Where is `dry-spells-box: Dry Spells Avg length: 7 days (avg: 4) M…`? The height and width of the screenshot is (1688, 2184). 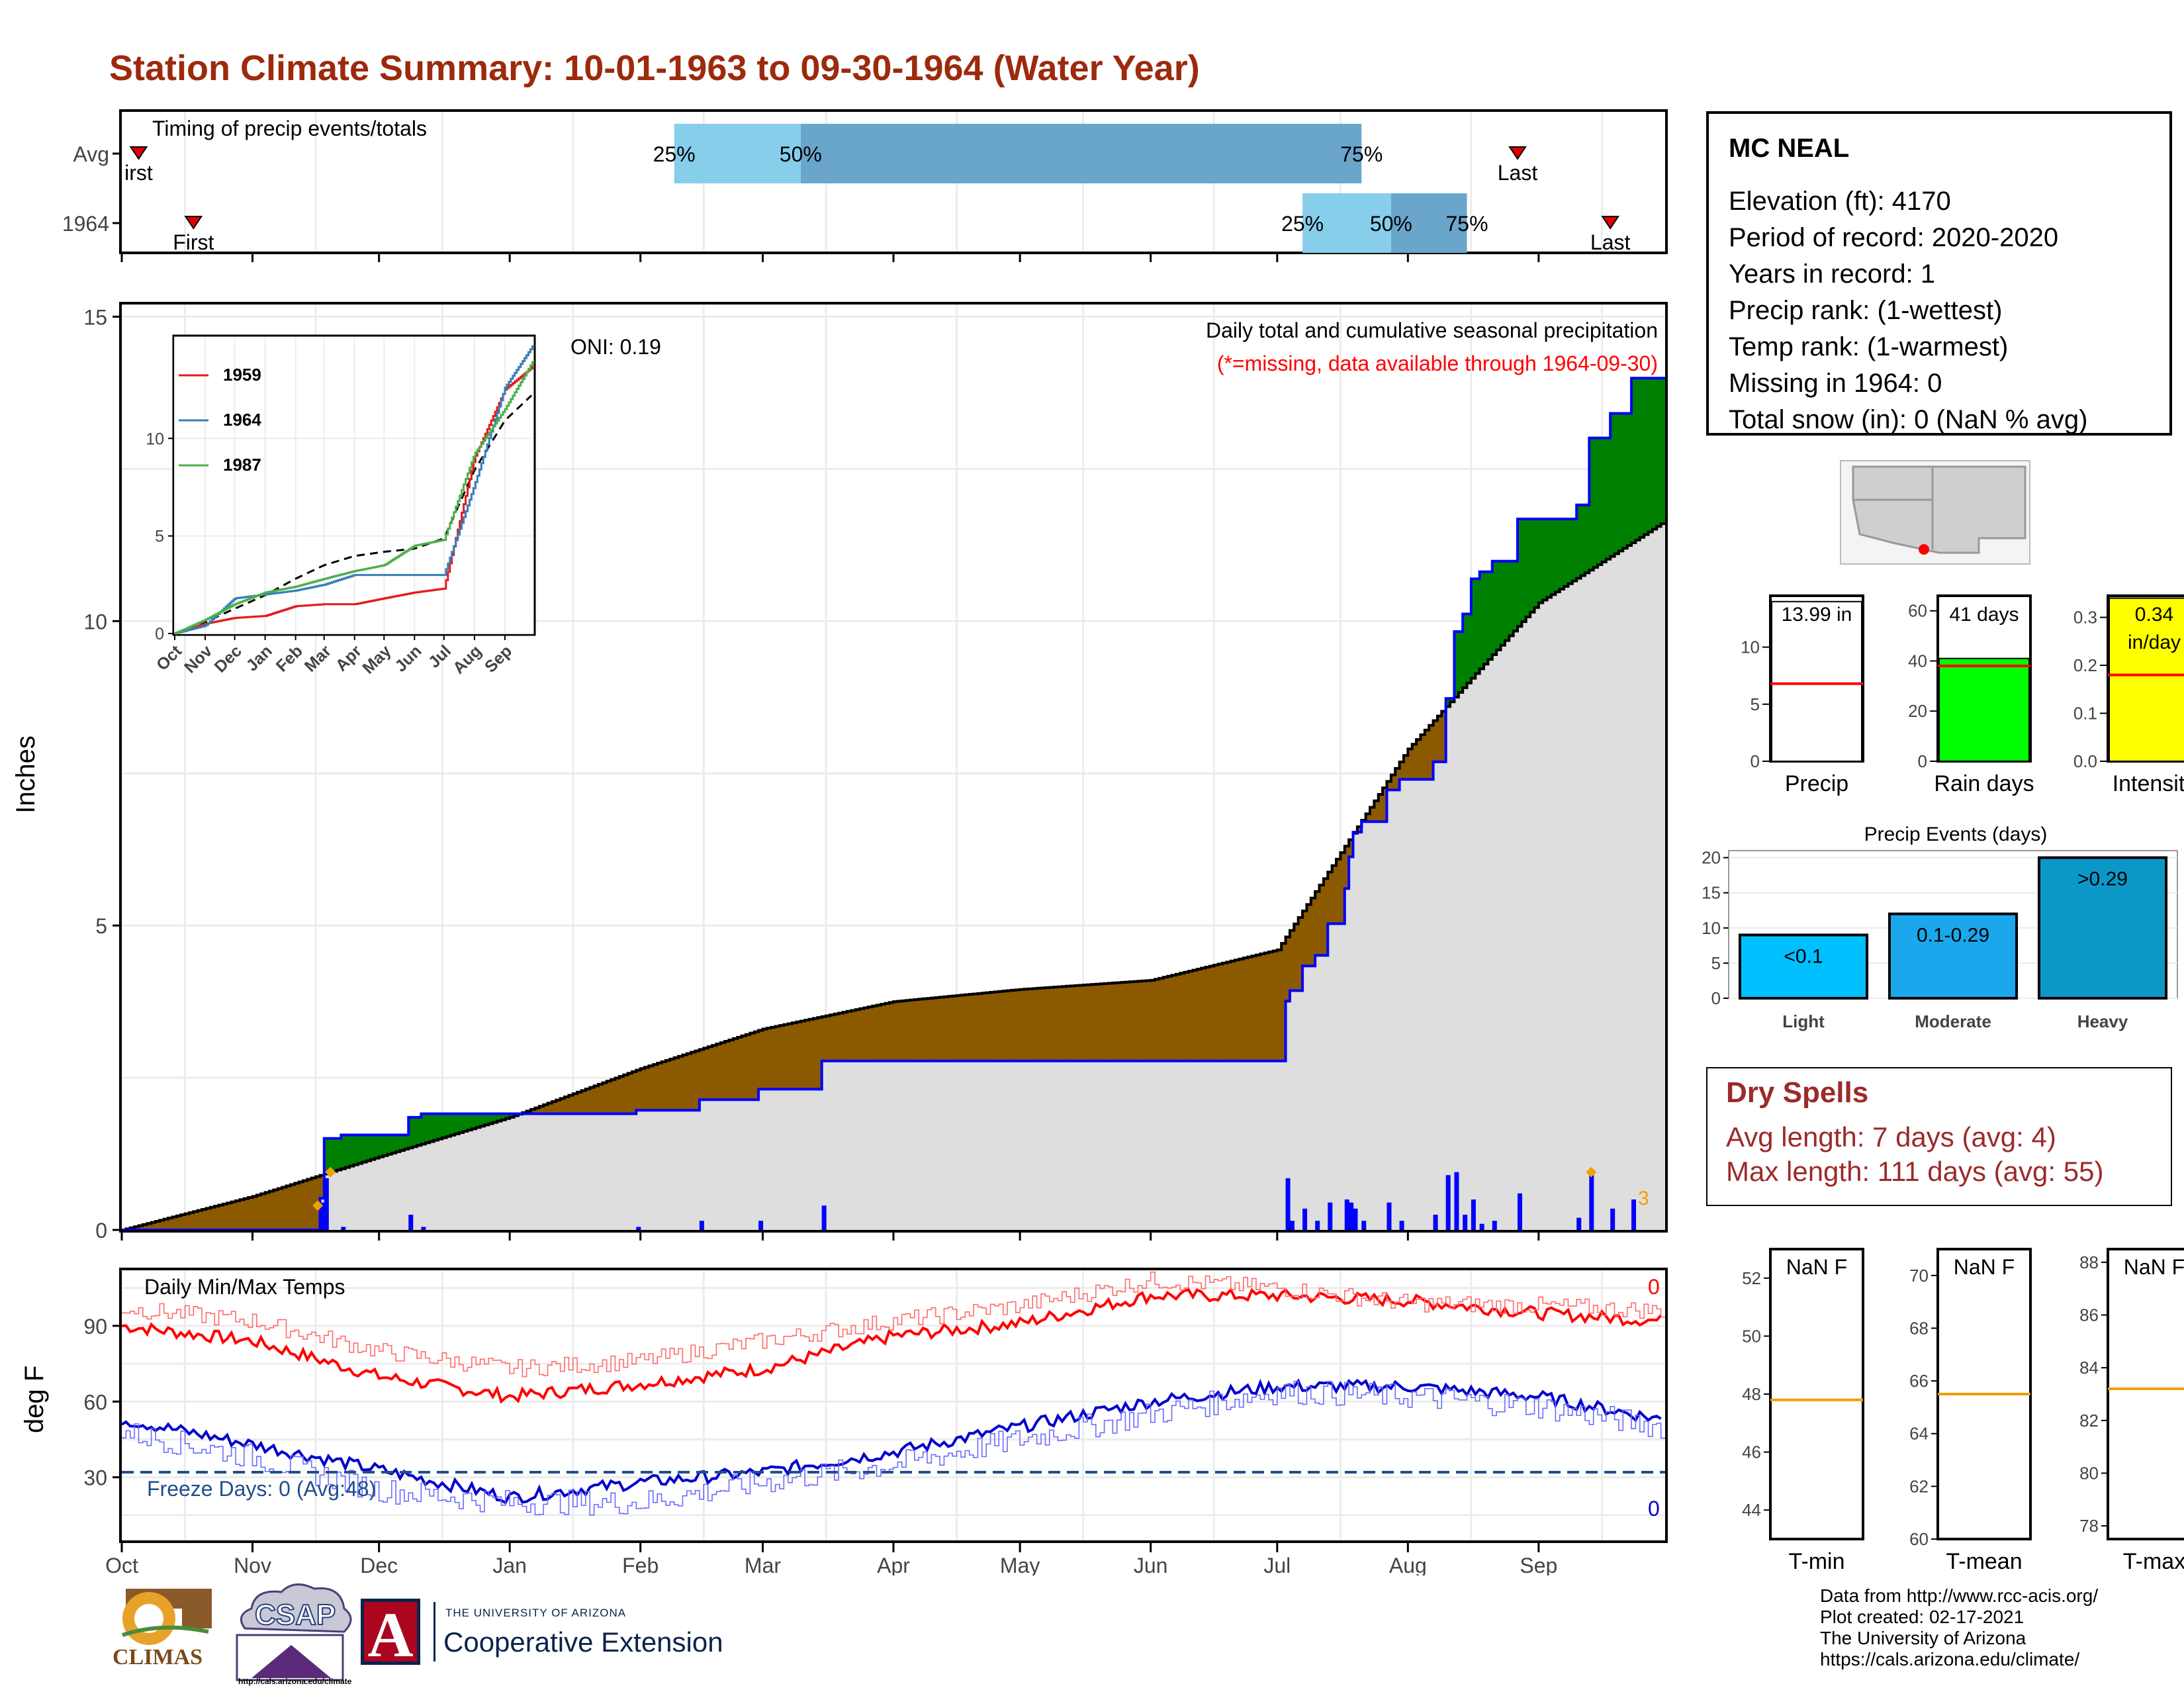
dry-spells-box: Dry Spells Avg length: 7 days (avg: 4) M… is located at coordinates (1939, 1136).